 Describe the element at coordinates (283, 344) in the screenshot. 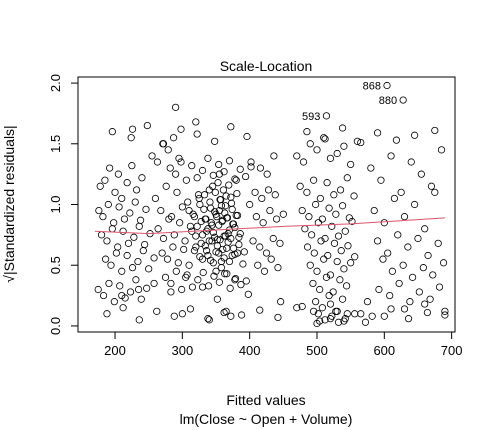

I see `x-axis: 200 300 400 500 600 700` at that location.